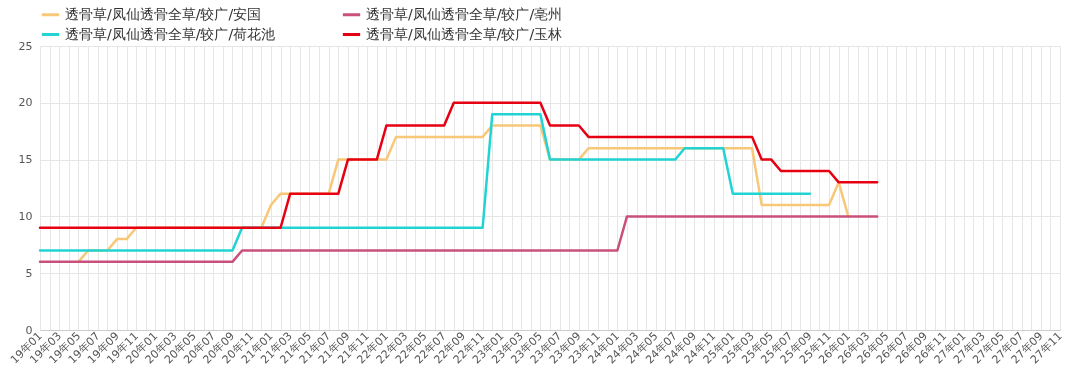 The width and height of the screenshot is (1080, 374). What do you see at coordinates (29, 330) in the screenshot?
I see `y-tick-label: 0` at bounding box center [29, 330].